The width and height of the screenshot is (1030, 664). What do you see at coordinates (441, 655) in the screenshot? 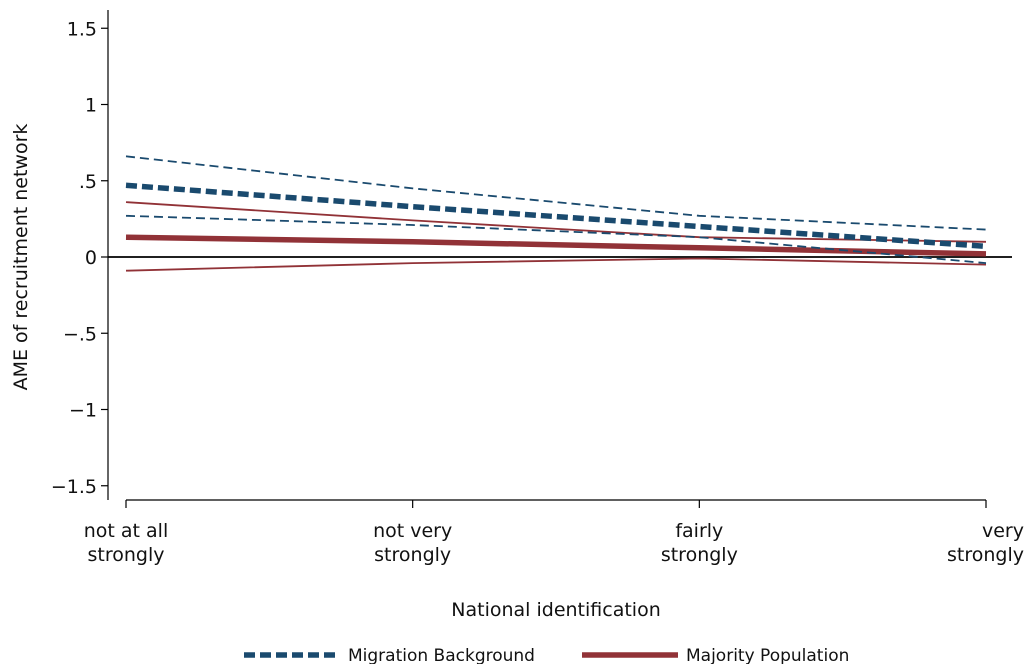
I see `legend-label-migration: Migration Background` at bounding box center [441, 655].